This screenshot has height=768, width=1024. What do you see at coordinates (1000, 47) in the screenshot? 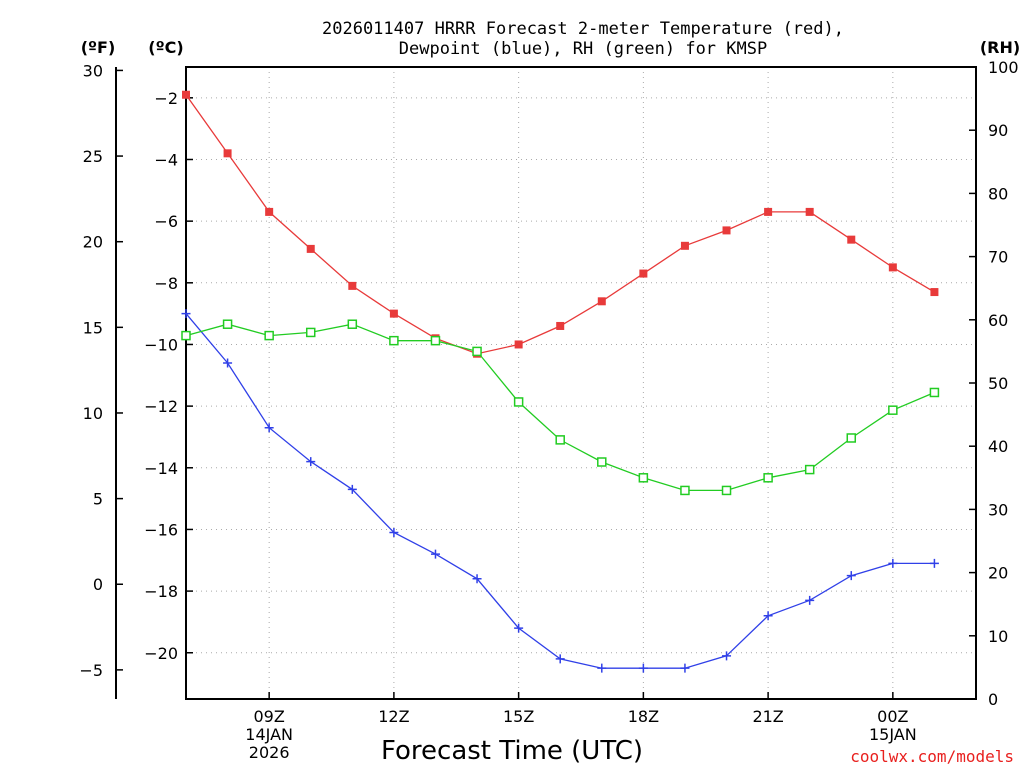
I see `unit-label-rh: (RH)` at bounding box center [1000, 47].